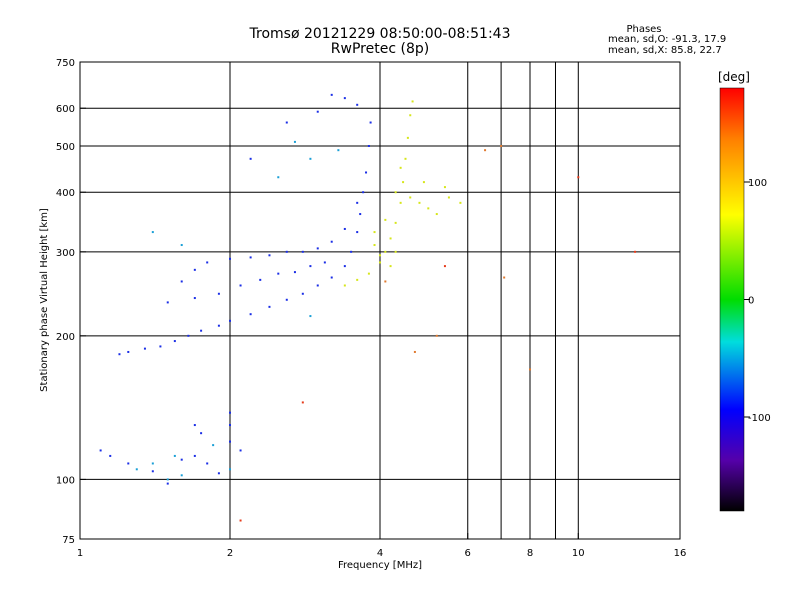 The width and height of the screenshot is (800, 600). What do you see at coordinates (65, 109) in the screenshot?
I see `y-tick-label: 600` at bounding box center [65, 109].